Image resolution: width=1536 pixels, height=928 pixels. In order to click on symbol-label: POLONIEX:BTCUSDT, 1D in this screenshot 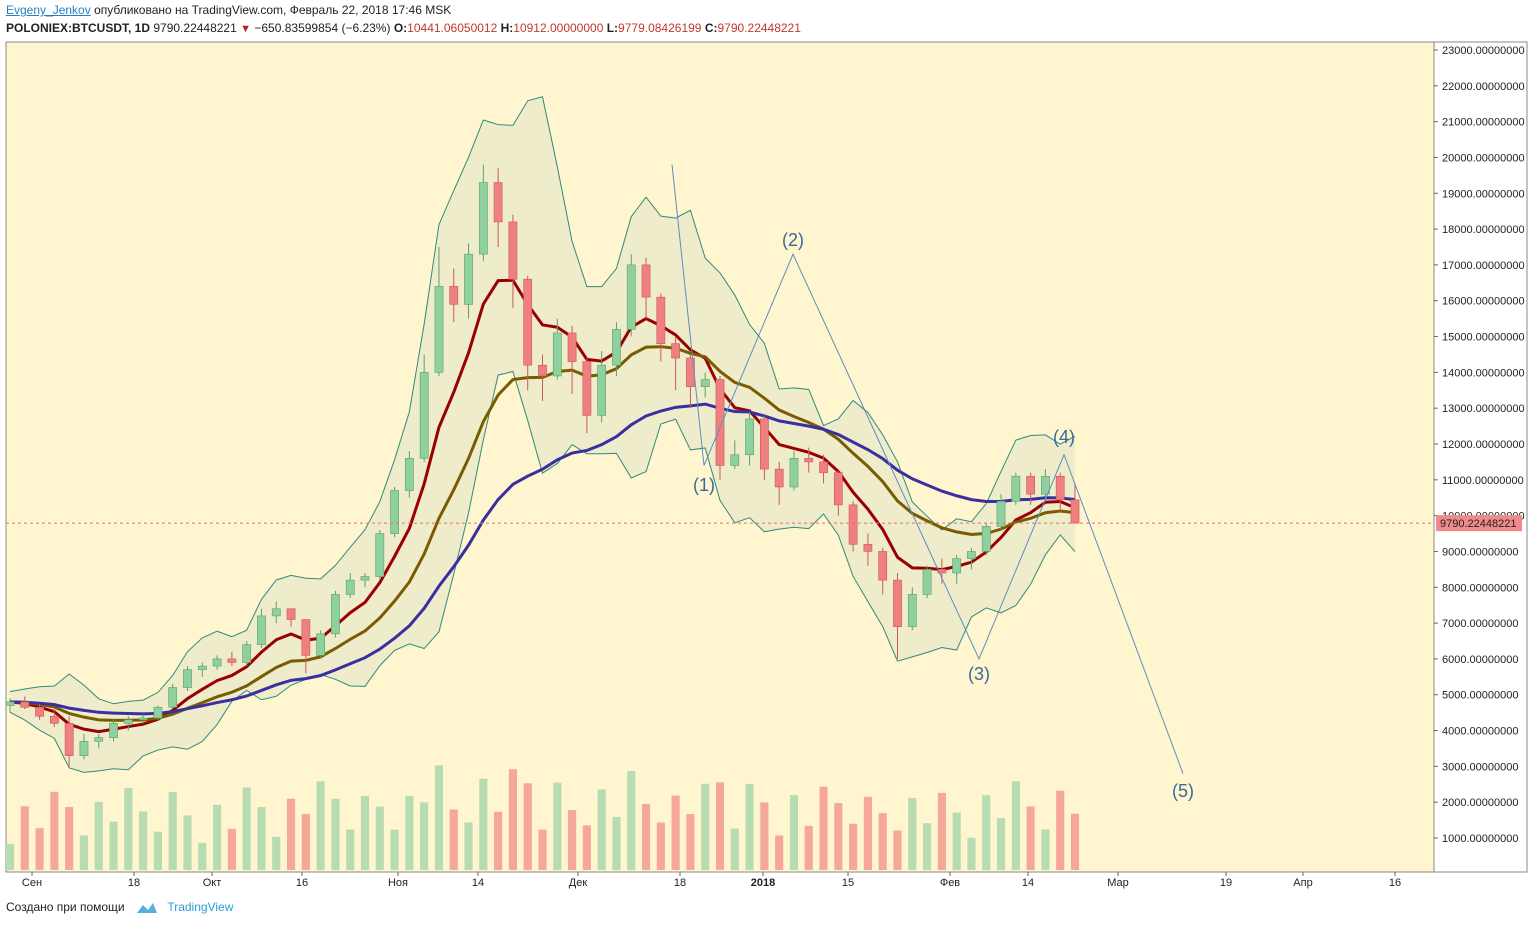, I will do `click(78, 28)`.